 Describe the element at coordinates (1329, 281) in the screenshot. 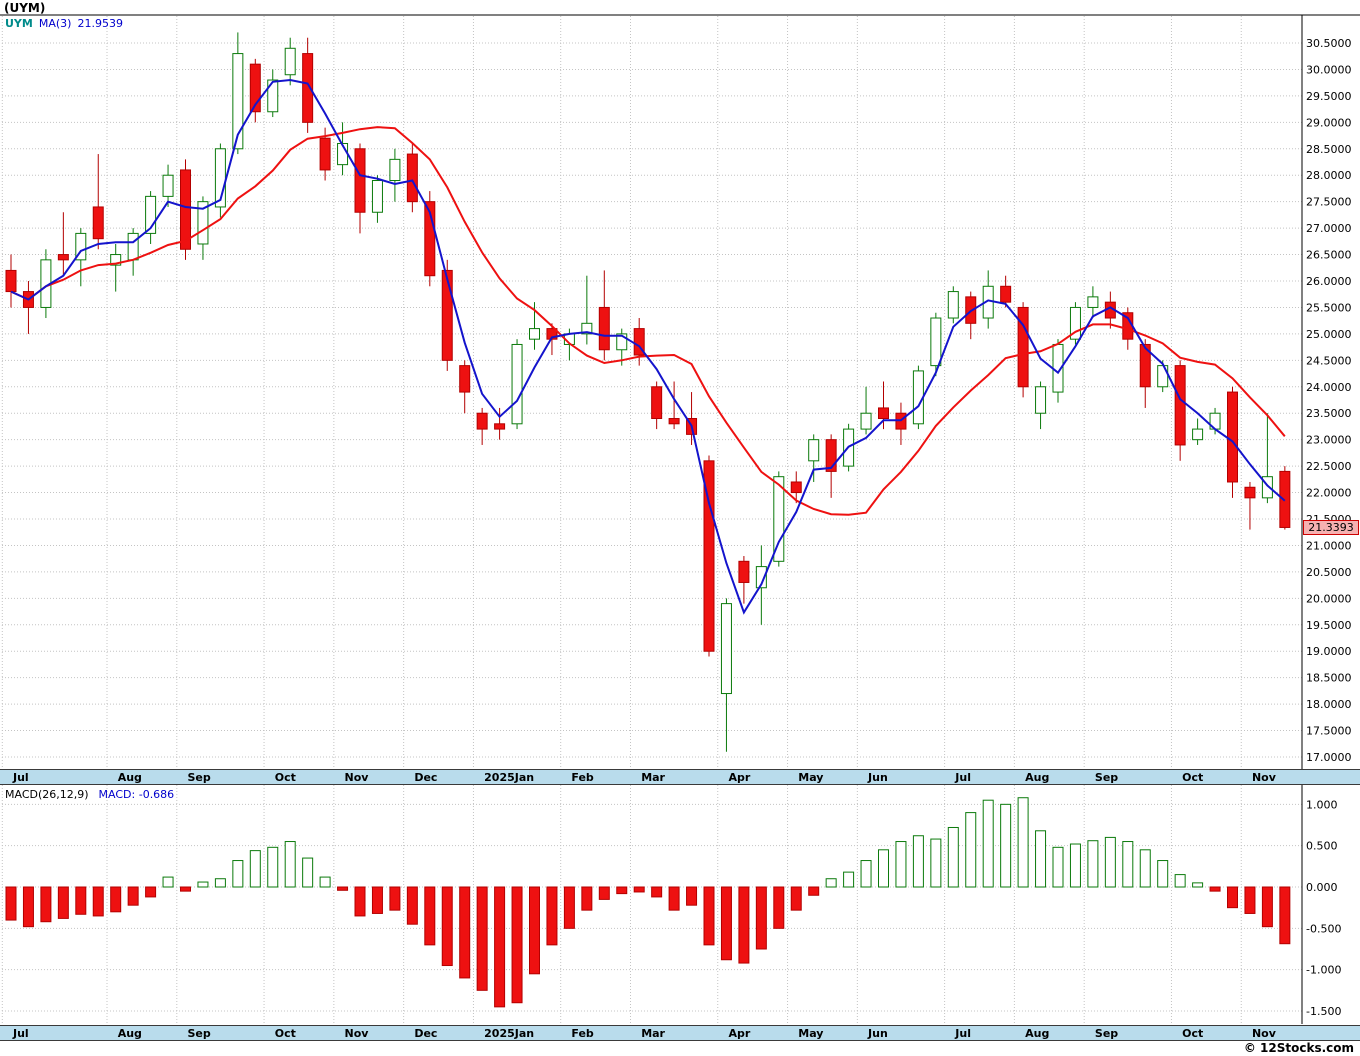

I see `y-axis-label: 26.0000` at that location.